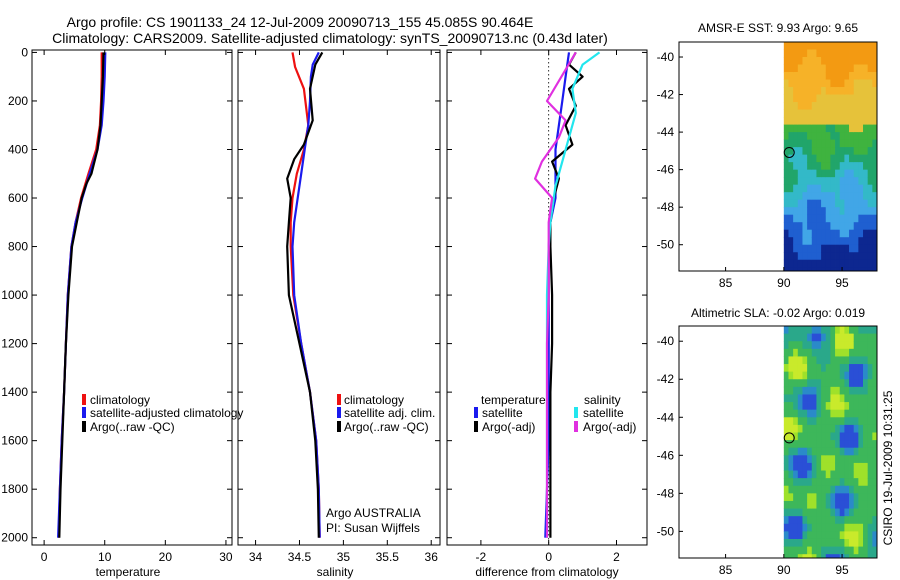 The width and height of the screenshot is (900, 580). Describe the element at coordinates (666, 379) in the screenshot. I see `y-tick-label: -42` at that location.